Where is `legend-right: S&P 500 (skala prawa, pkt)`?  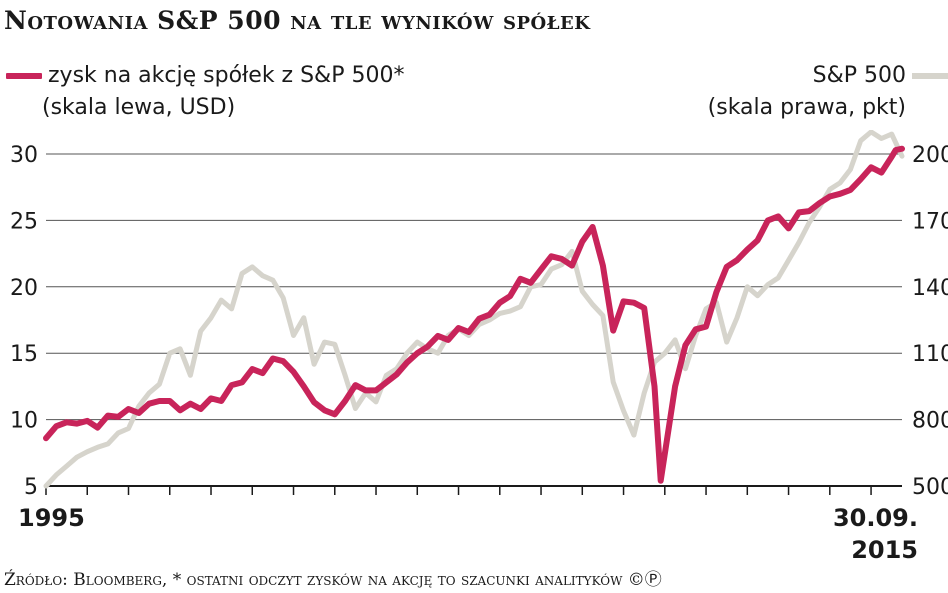
legend-right: S&P 500 (skala prawa, pkt) is located at coordinates (828, 92).